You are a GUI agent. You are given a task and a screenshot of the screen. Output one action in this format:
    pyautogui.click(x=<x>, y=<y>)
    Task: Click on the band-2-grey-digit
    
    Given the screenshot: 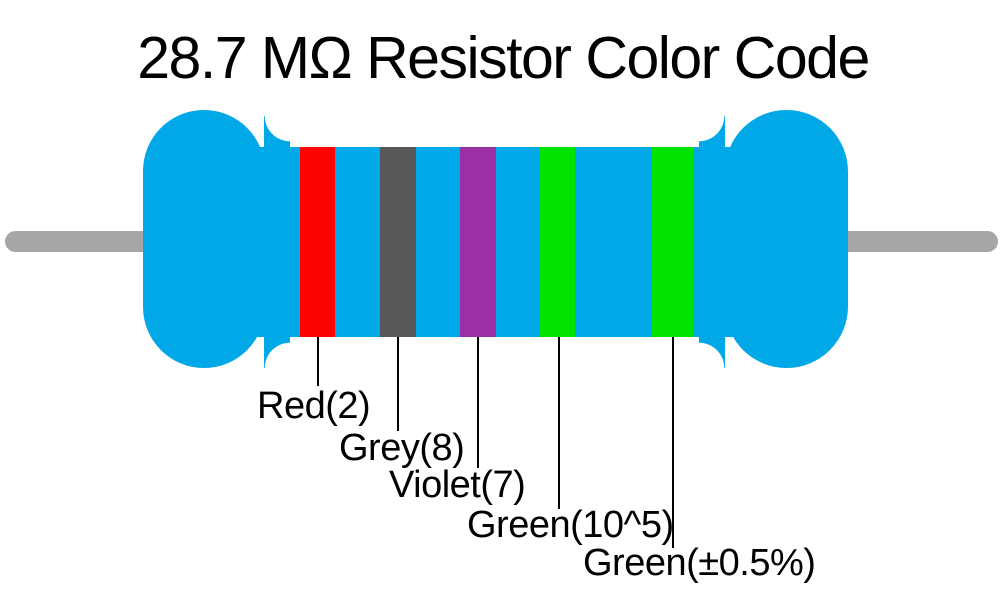 What is the action you would take?
    pyautogui.click(x=398, y=242)
    